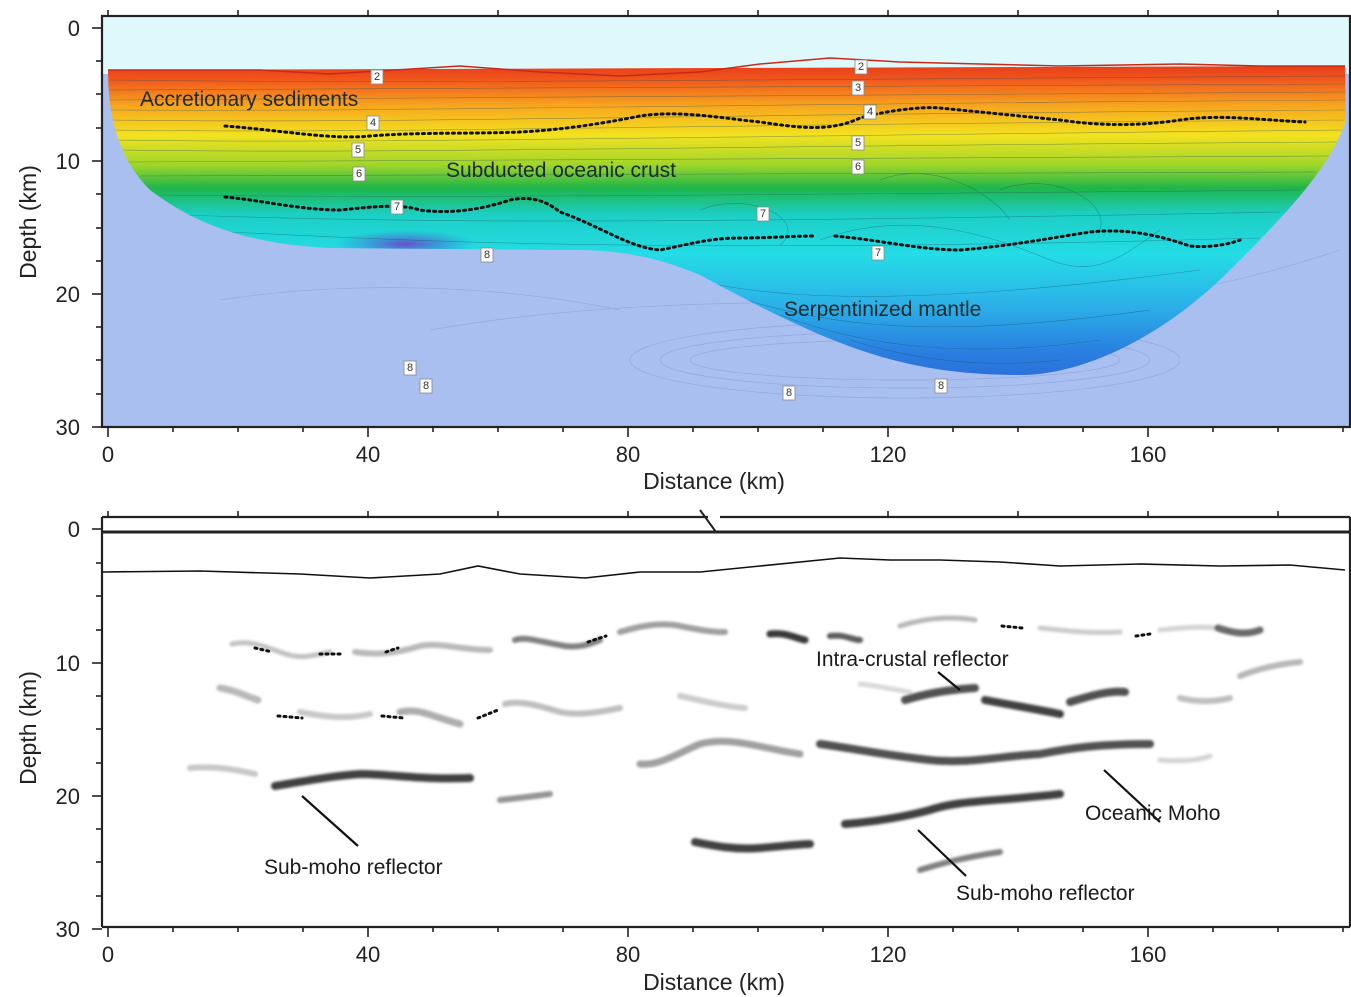 Image resolution: width=1351 pixels, height=997 pixels. What do you see at coordinates (858, 88) in the screenshot?
I see `svg-text: 3` at bounding box center [858, 88].